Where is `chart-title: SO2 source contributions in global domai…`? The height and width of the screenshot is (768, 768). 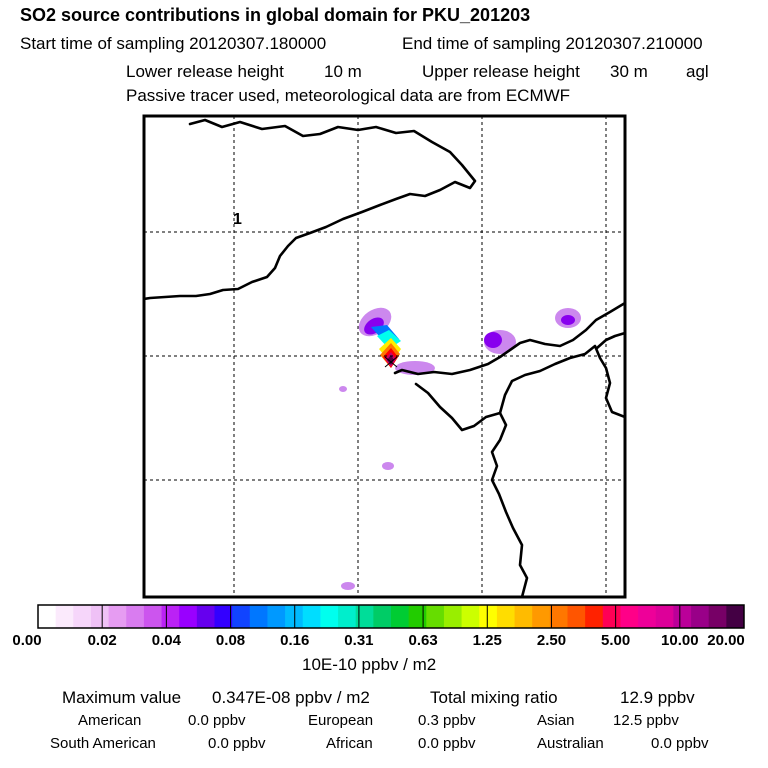 chart-title: SO2 source contributions in global domai… is located at coordinates (275, 15).